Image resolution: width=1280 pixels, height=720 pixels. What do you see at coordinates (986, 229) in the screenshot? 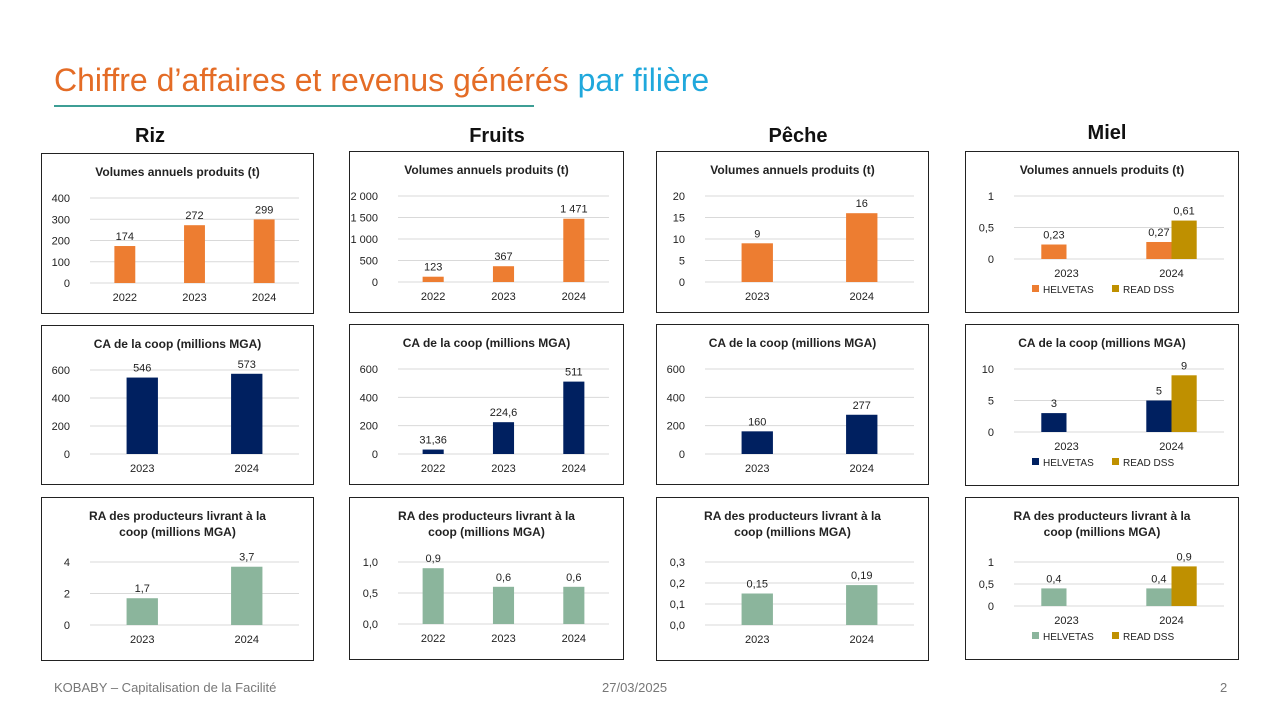
I see `y-tick-label: 0,5` at bounding box center [986, 229].